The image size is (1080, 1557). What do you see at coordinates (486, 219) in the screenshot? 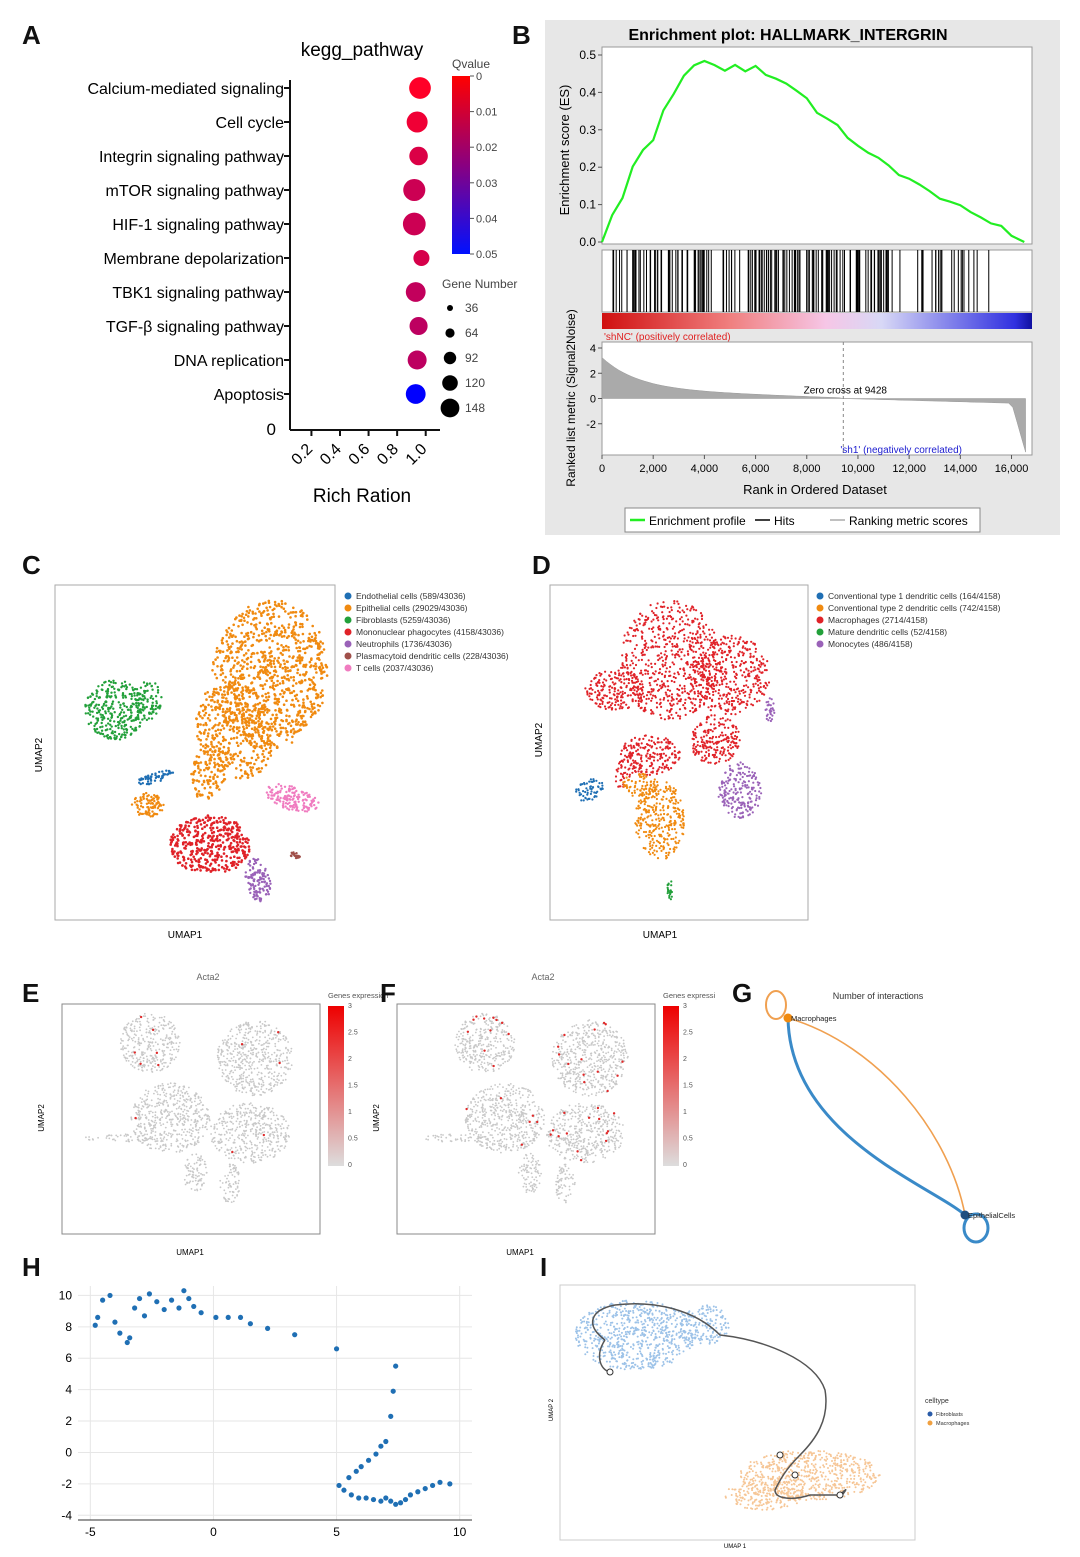
I see `qvalue-tick-label: 0.04` at bounding box center [486, 219].